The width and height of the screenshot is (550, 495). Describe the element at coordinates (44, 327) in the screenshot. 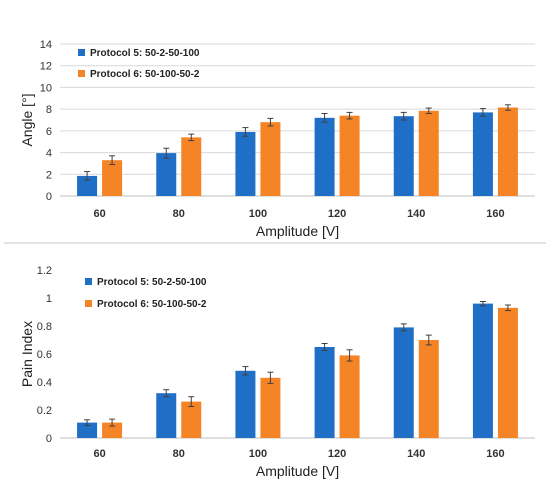

I see `y-tick-label: 0.8` at that location.